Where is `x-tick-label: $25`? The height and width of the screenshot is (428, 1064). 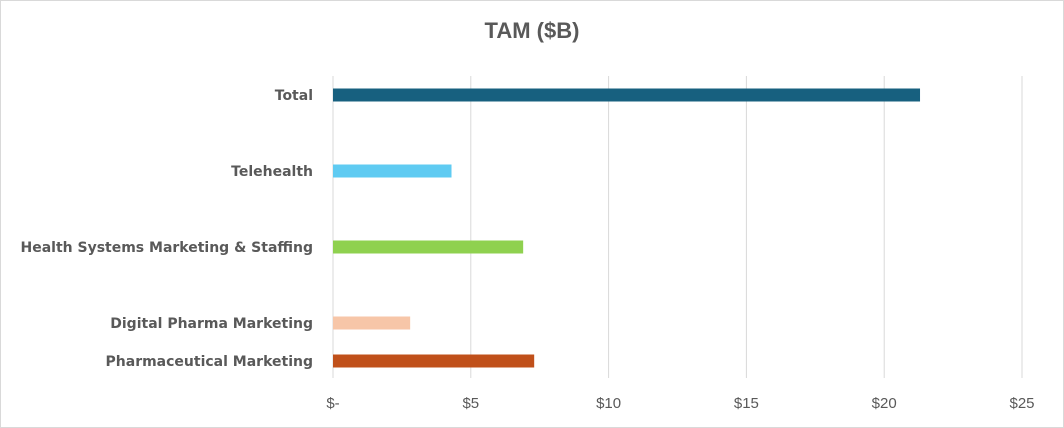 x-tick-label: $25 is located at coordinates (1021, 403).